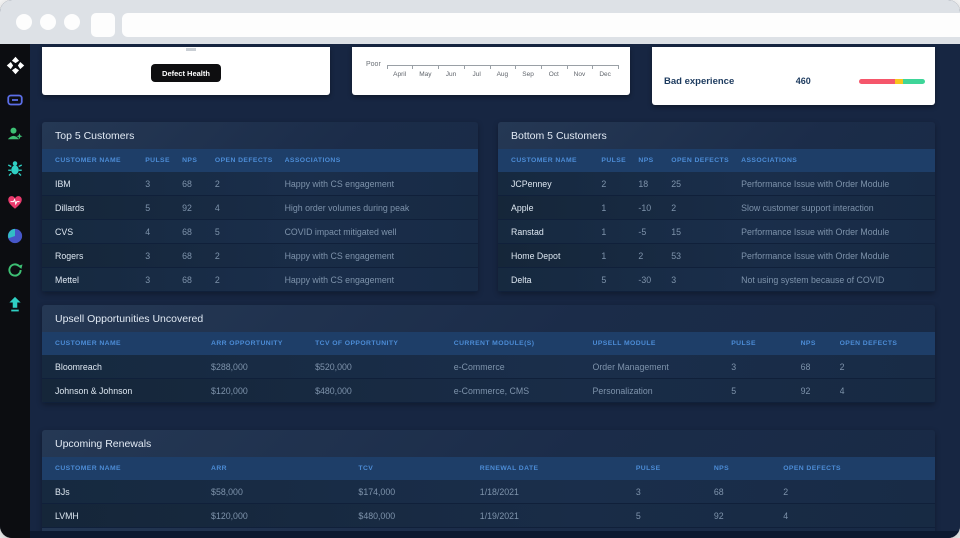 This screenshot has height=538, width=960. What do you see at coordinates (400, 74) in the screenshot?
I see `month-label: April` at bounding box center [400, 74].